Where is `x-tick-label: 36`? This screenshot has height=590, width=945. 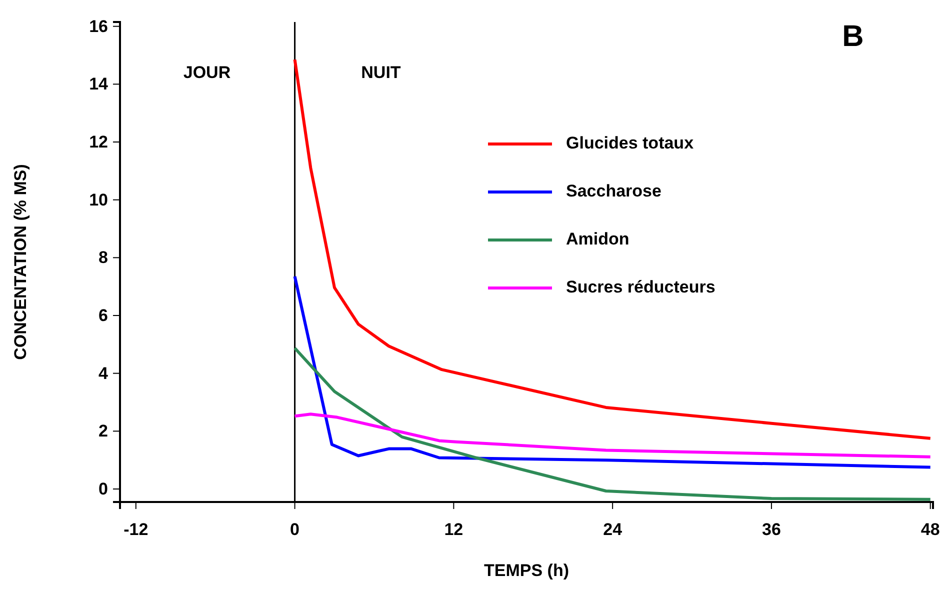
x-tick-label: 36 is located at coordinates (771, 530).